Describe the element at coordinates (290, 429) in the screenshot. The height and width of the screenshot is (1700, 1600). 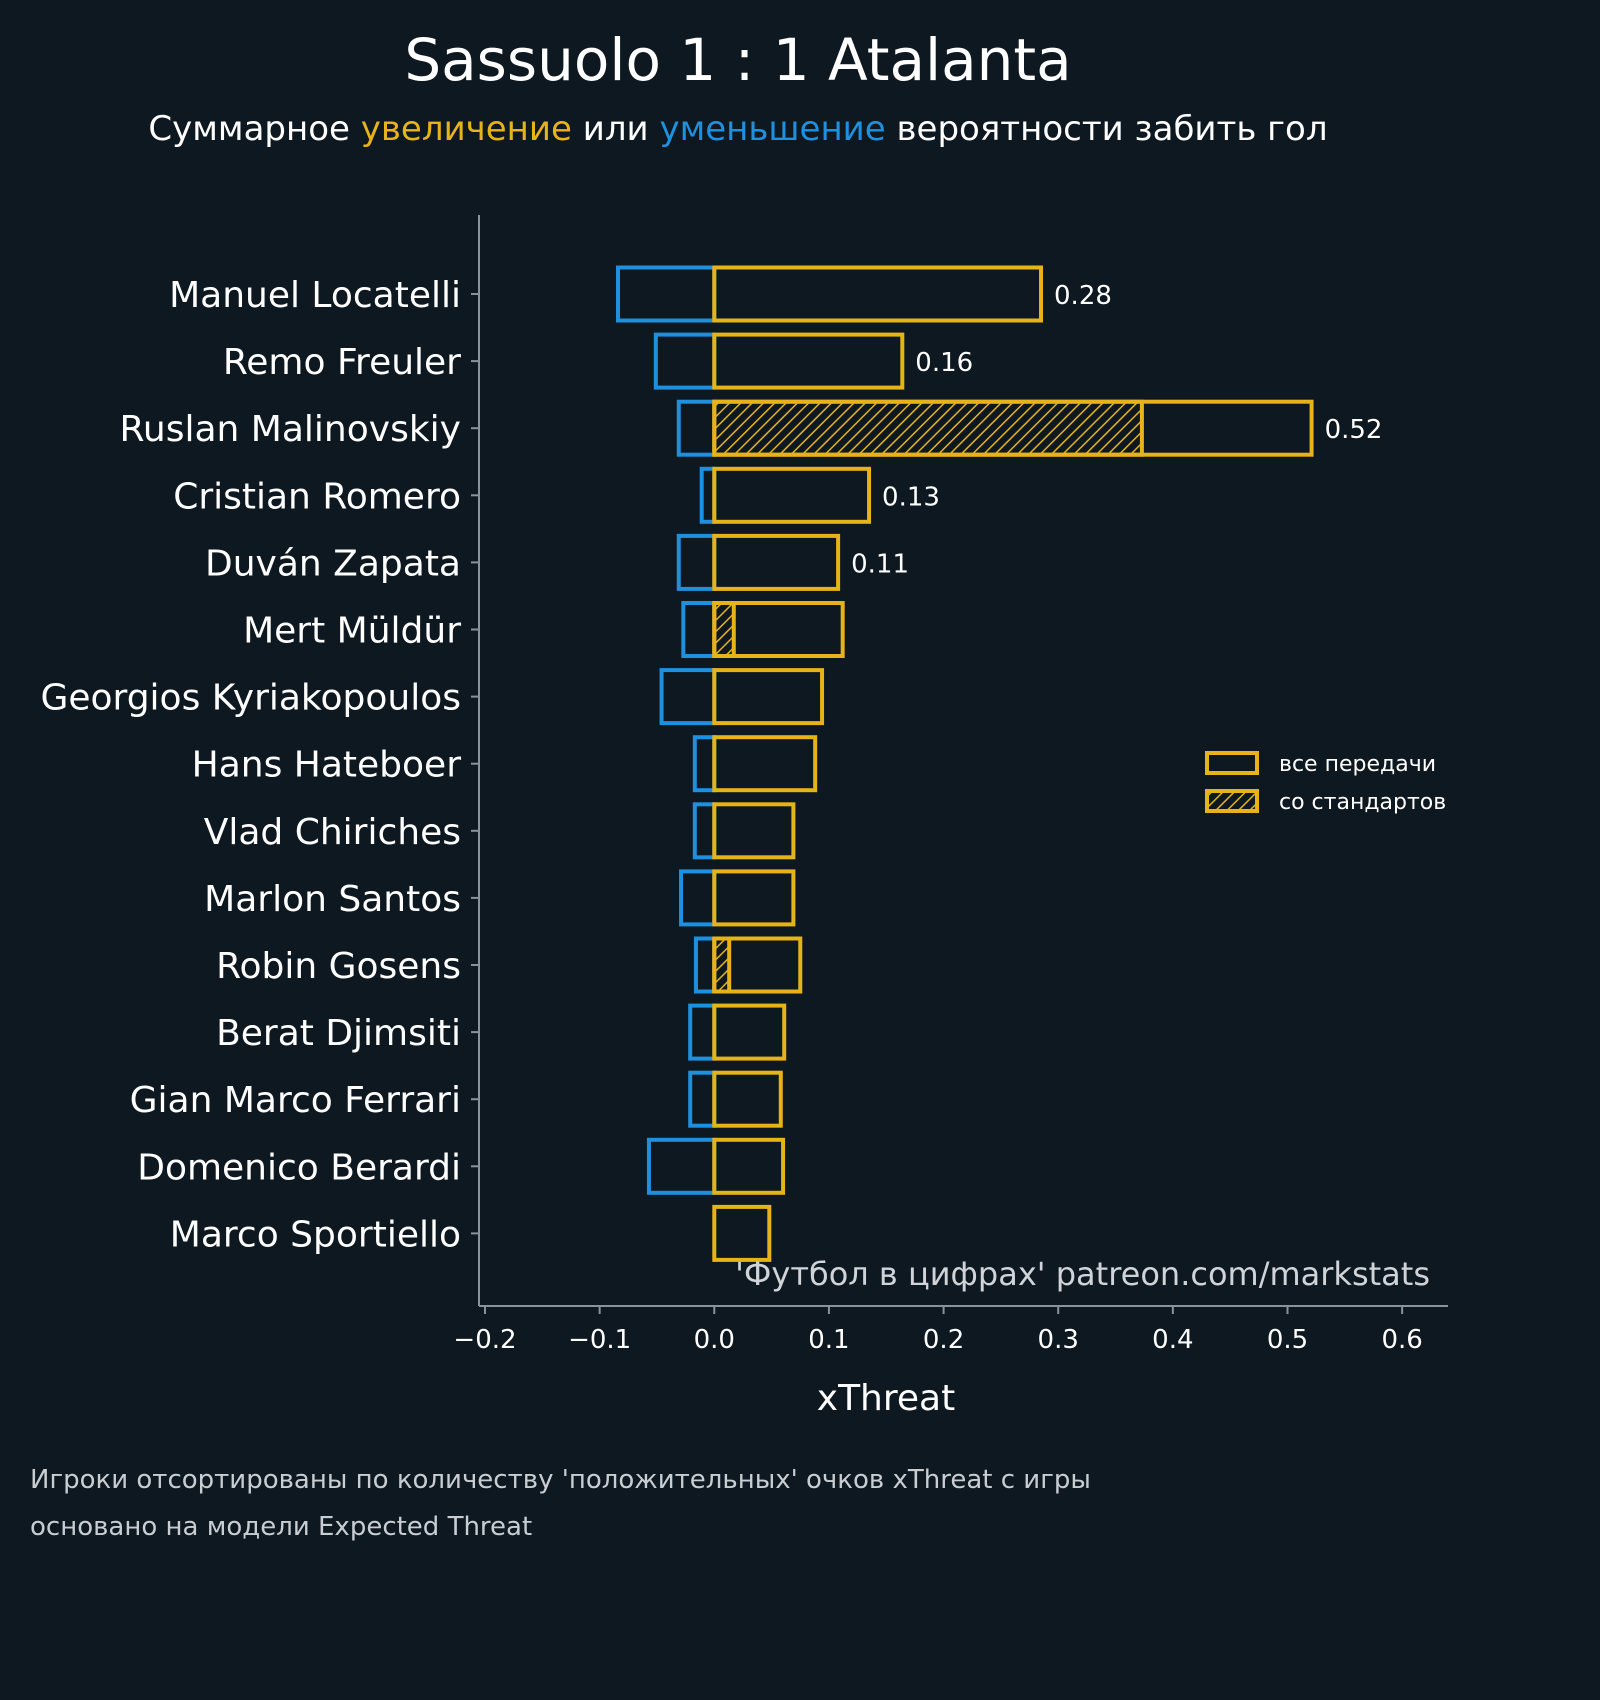
I see `player-label: Ruslan Malinovskiy` at that location.